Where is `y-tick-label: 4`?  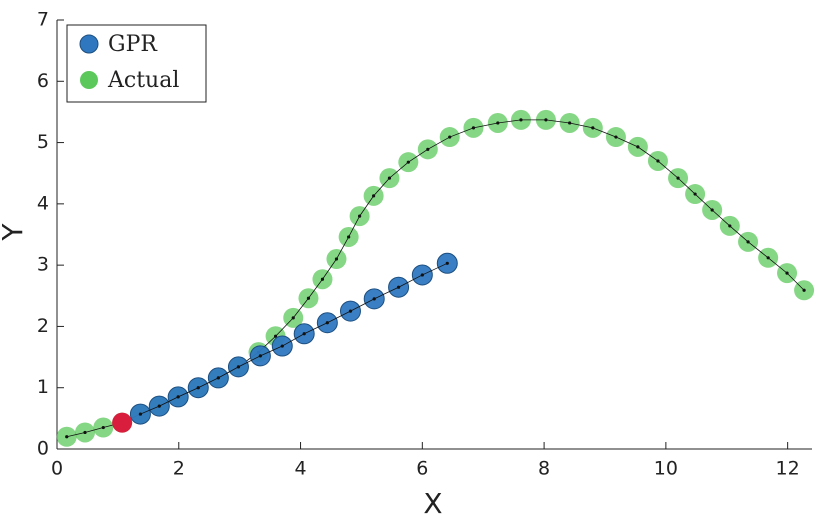 y-tick-label: 4 is located at coordinates (43, 203).